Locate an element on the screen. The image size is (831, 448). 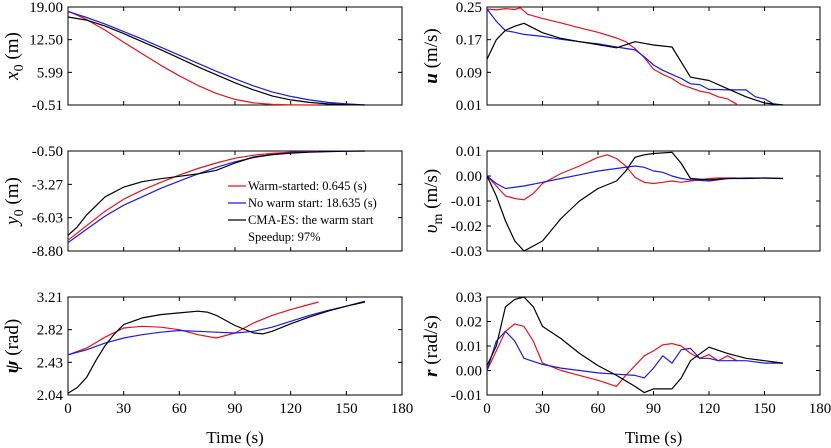
subplot-1: 19.00 12.50 5.99 -0.51 x0 (m) is located at coordinates (202, 57).